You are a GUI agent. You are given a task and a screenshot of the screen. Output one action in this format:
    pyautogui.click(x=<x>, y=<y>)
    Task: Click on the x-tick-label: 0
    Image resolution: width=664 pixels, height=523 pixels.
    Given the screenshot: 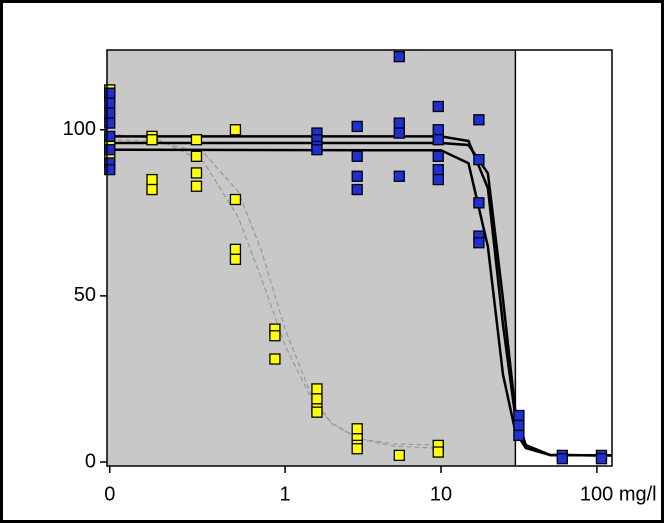 What is the action you would take?
    pyautogui.click(x=109, y=494)
    